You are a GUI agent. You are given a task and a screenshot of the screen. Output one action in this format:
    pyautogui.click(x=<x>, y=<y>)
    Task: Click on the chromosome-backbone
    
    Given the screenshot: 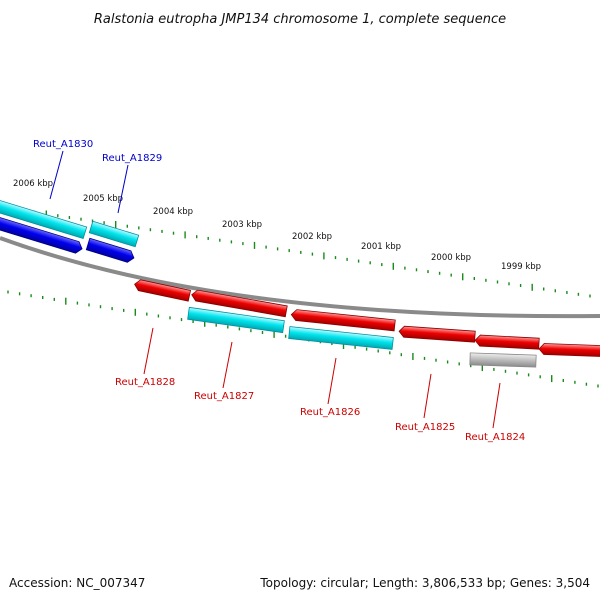 What is the action you would take?
    pyautogui.click(x=300, y=277)
    